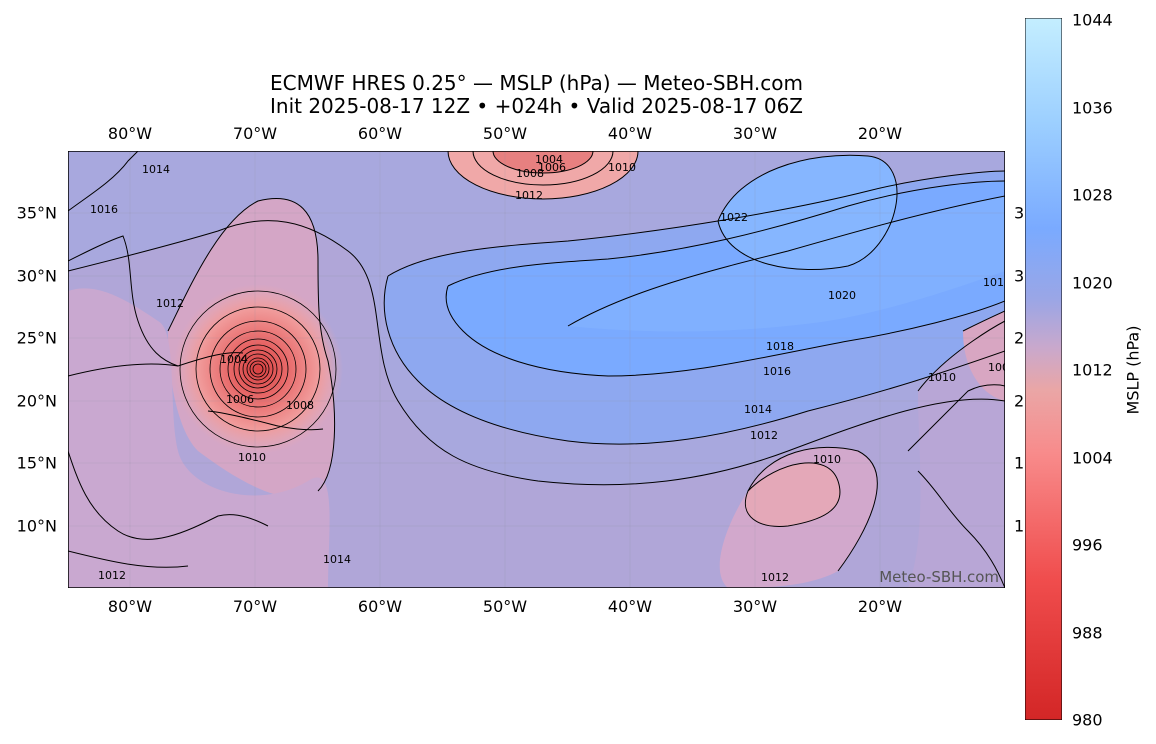 The image size is (1156, 744). I want to click on lon-tick-bottom: 80°W, so click(130, 606).